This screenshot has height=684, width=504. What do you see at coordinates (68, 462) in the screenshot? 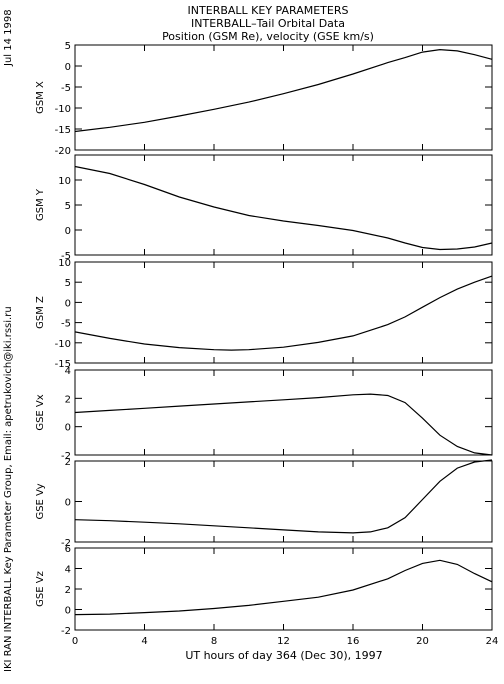
I see `gse-vy-y-tick-label: 2` at bounding box center [68, 462].